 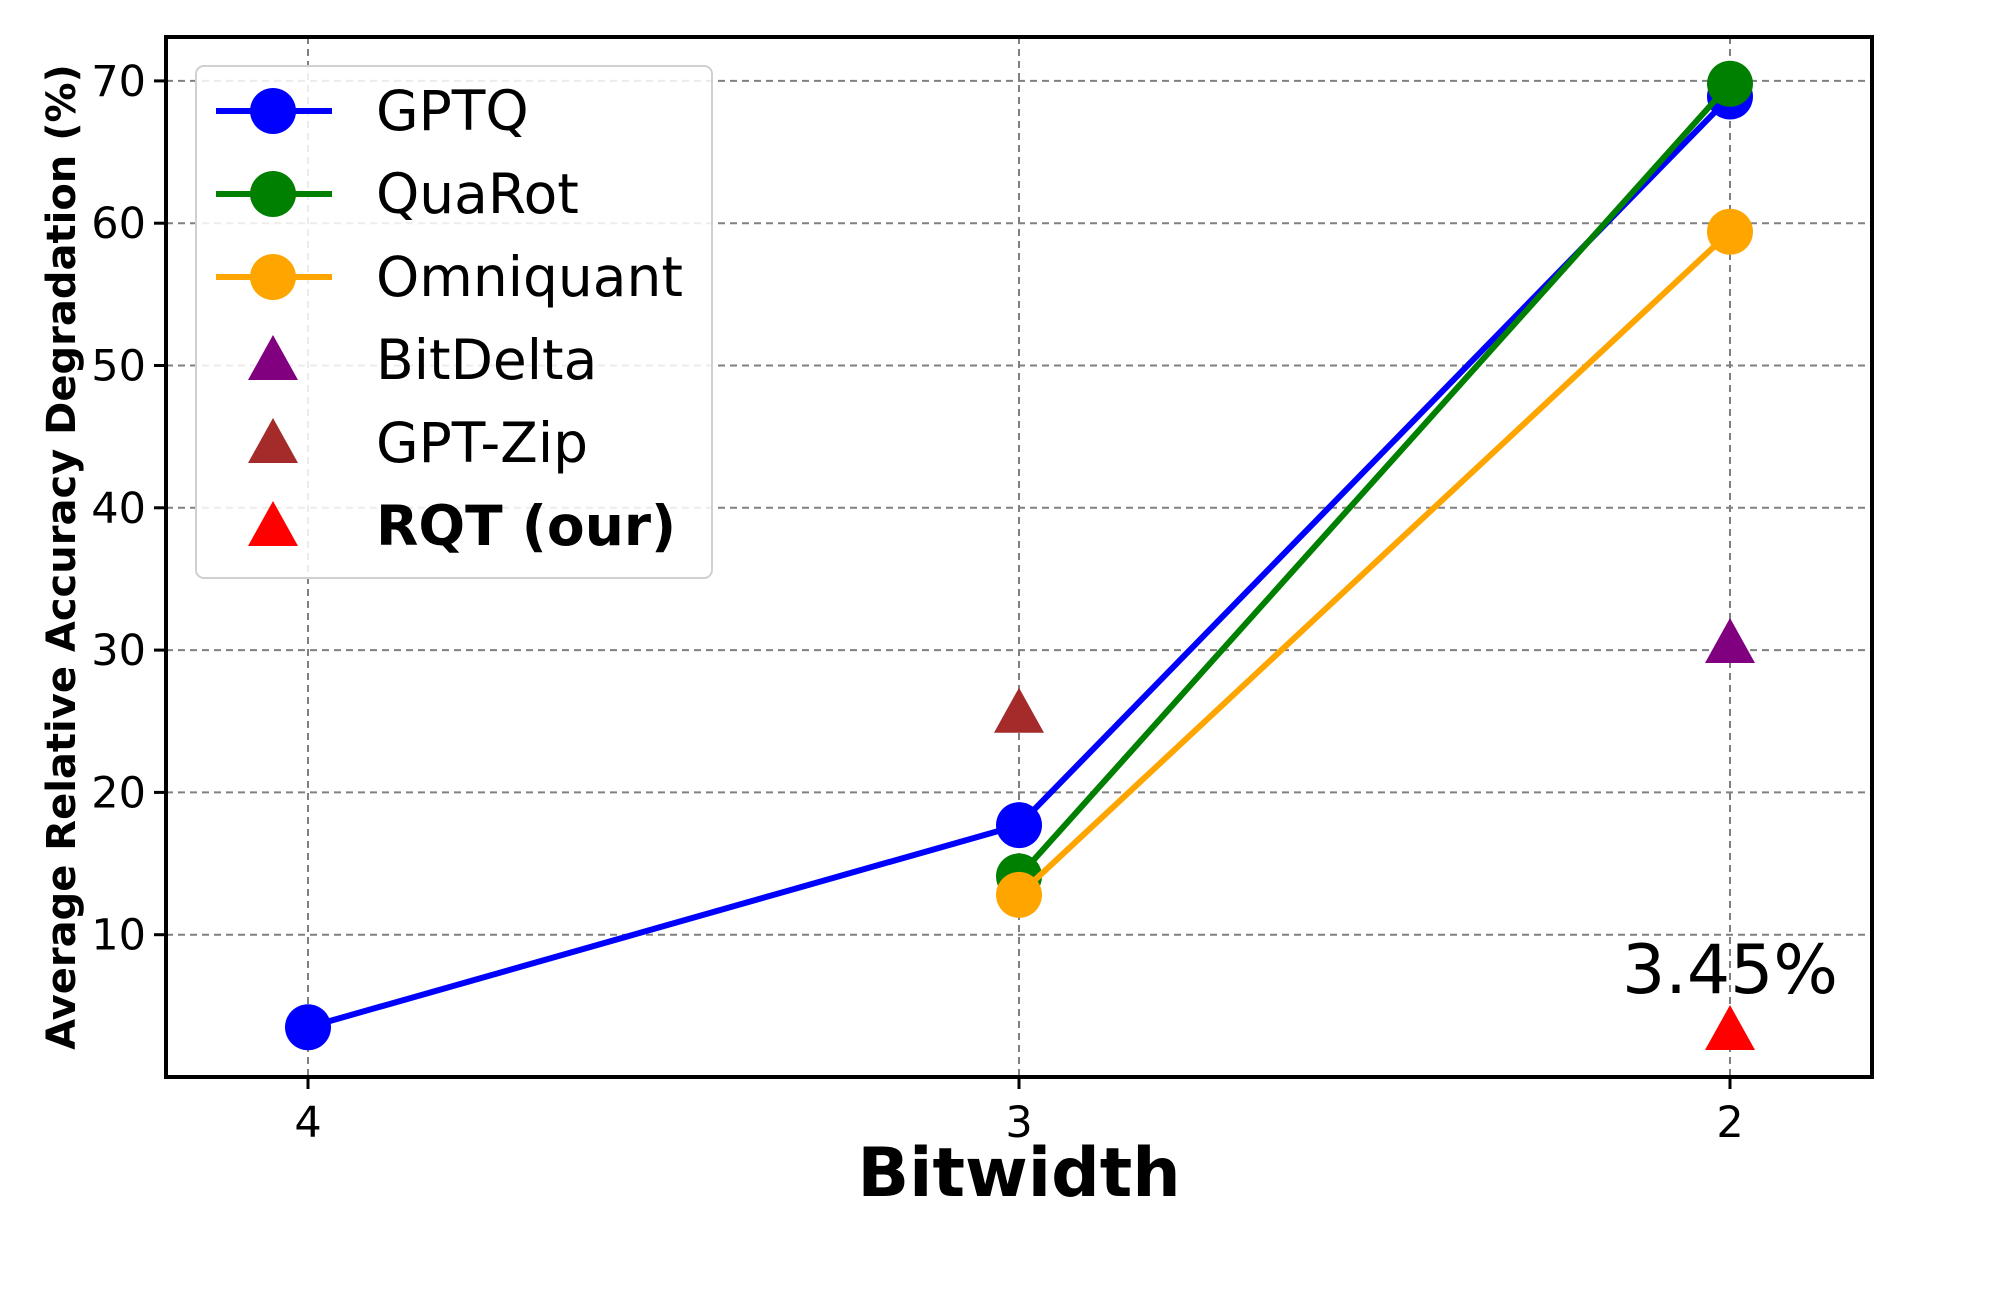 What do you see at coordinates (482, 443) in the screenshot?
I see `legend-label: GPT-Zip` at bounding box center [482, 443].